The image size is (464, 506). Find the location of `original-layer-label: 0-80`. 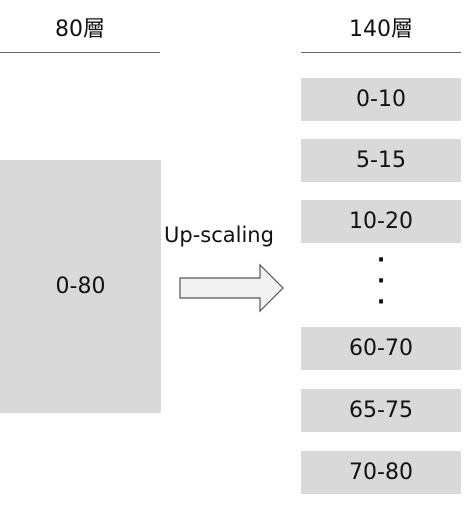

original-layer-label: 0-80 is located at coordinates (80, 286).